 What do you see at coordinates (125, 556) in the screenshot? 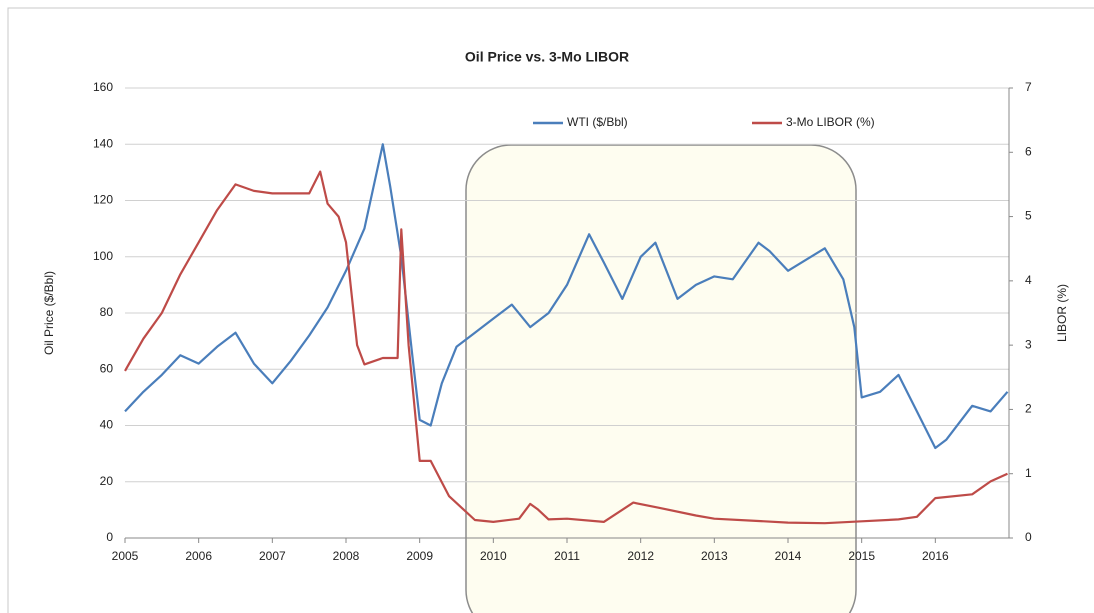
I see `x-tick-label: 2005` at bounding box center [125, 556].